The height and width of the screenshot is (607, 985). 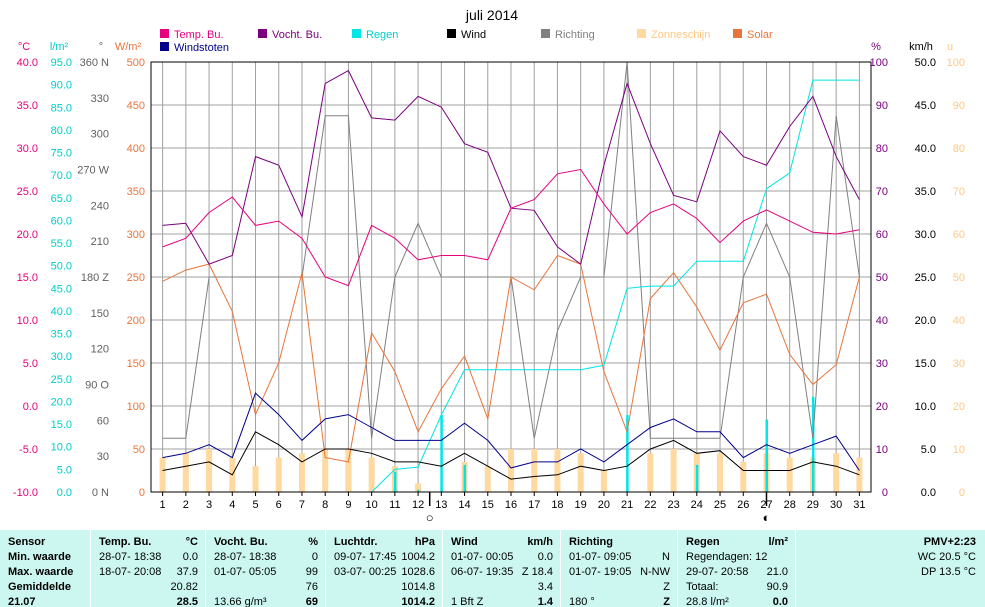 What do you see at coordinates (297, 35) in the screenshot?
I see `legend-label: Vocht. Bu.` at bounding box center [297, 35].